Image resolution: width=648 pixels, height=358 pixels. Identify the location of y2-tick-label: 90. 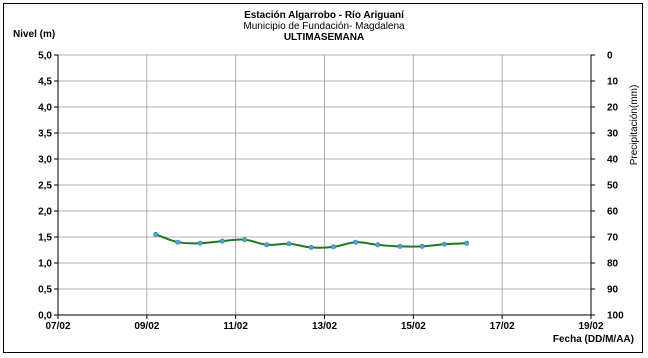
(613, 290).